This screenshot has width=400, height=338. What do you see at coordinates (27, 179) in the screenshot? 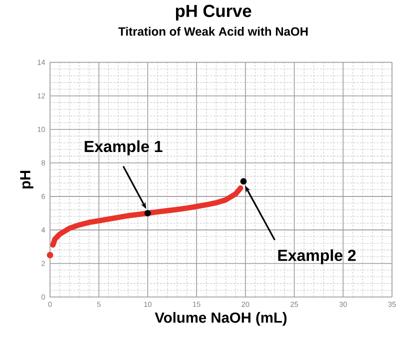
I see `y-axis-title: pH` at bounding box center [27, 179].